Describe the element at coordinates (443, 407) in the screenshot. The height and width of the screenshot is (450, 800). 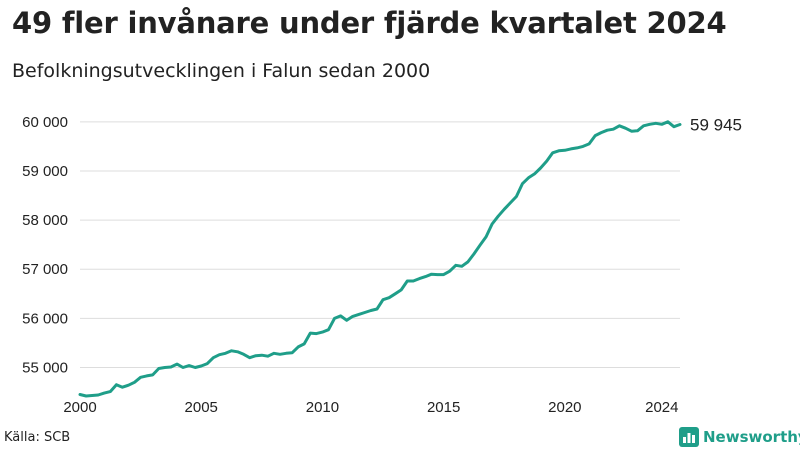
I see `x-tick-label: 2015` at that location.